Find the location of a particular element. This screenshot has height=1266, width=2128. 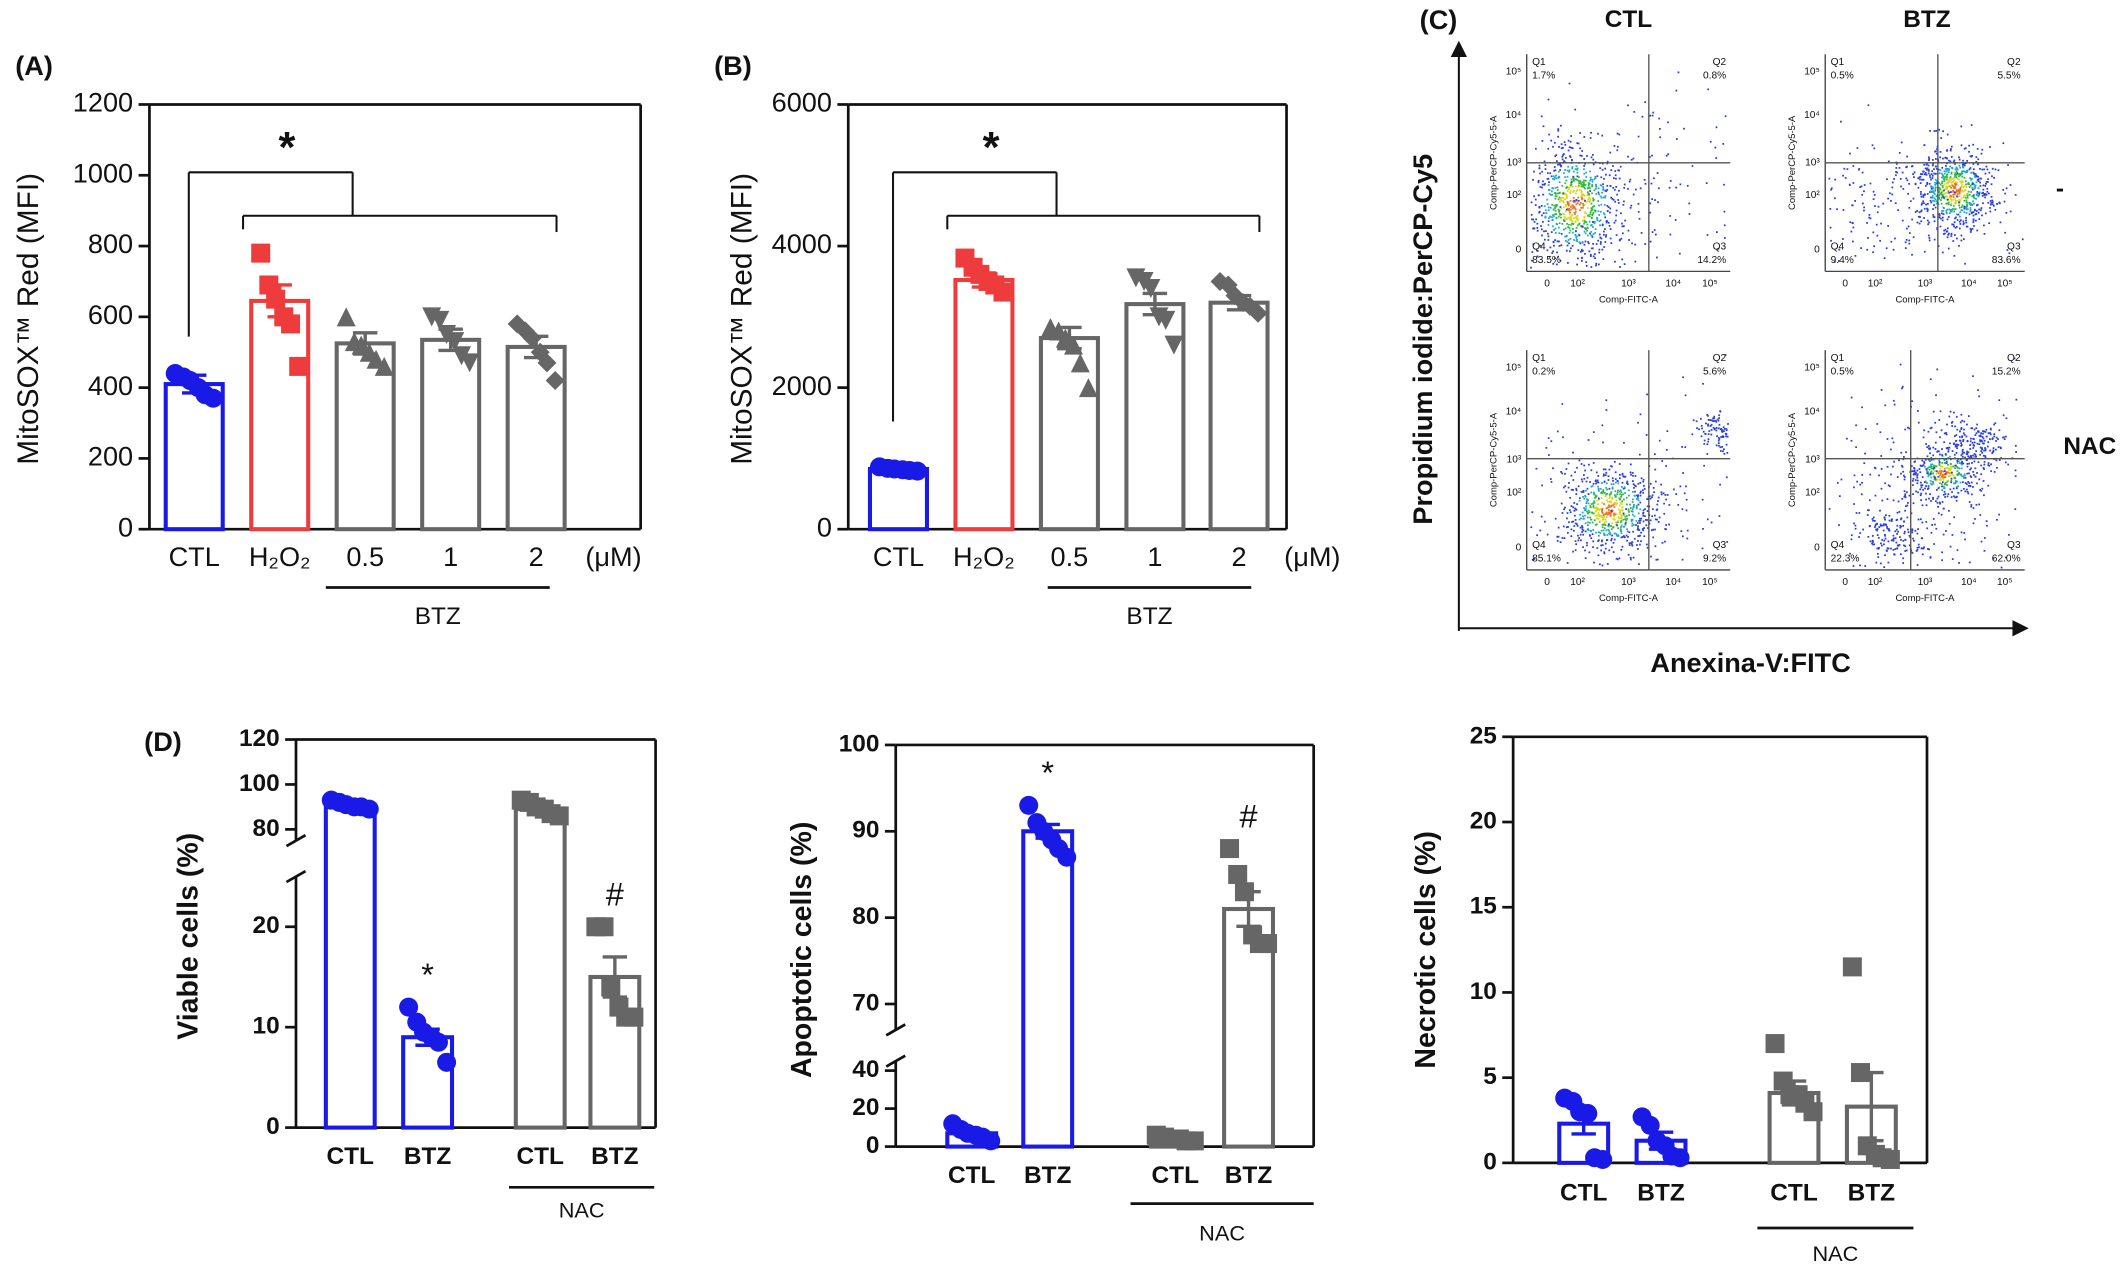

plot-x-title: Comp-FITC-A is located at coordinates (1925, 299).